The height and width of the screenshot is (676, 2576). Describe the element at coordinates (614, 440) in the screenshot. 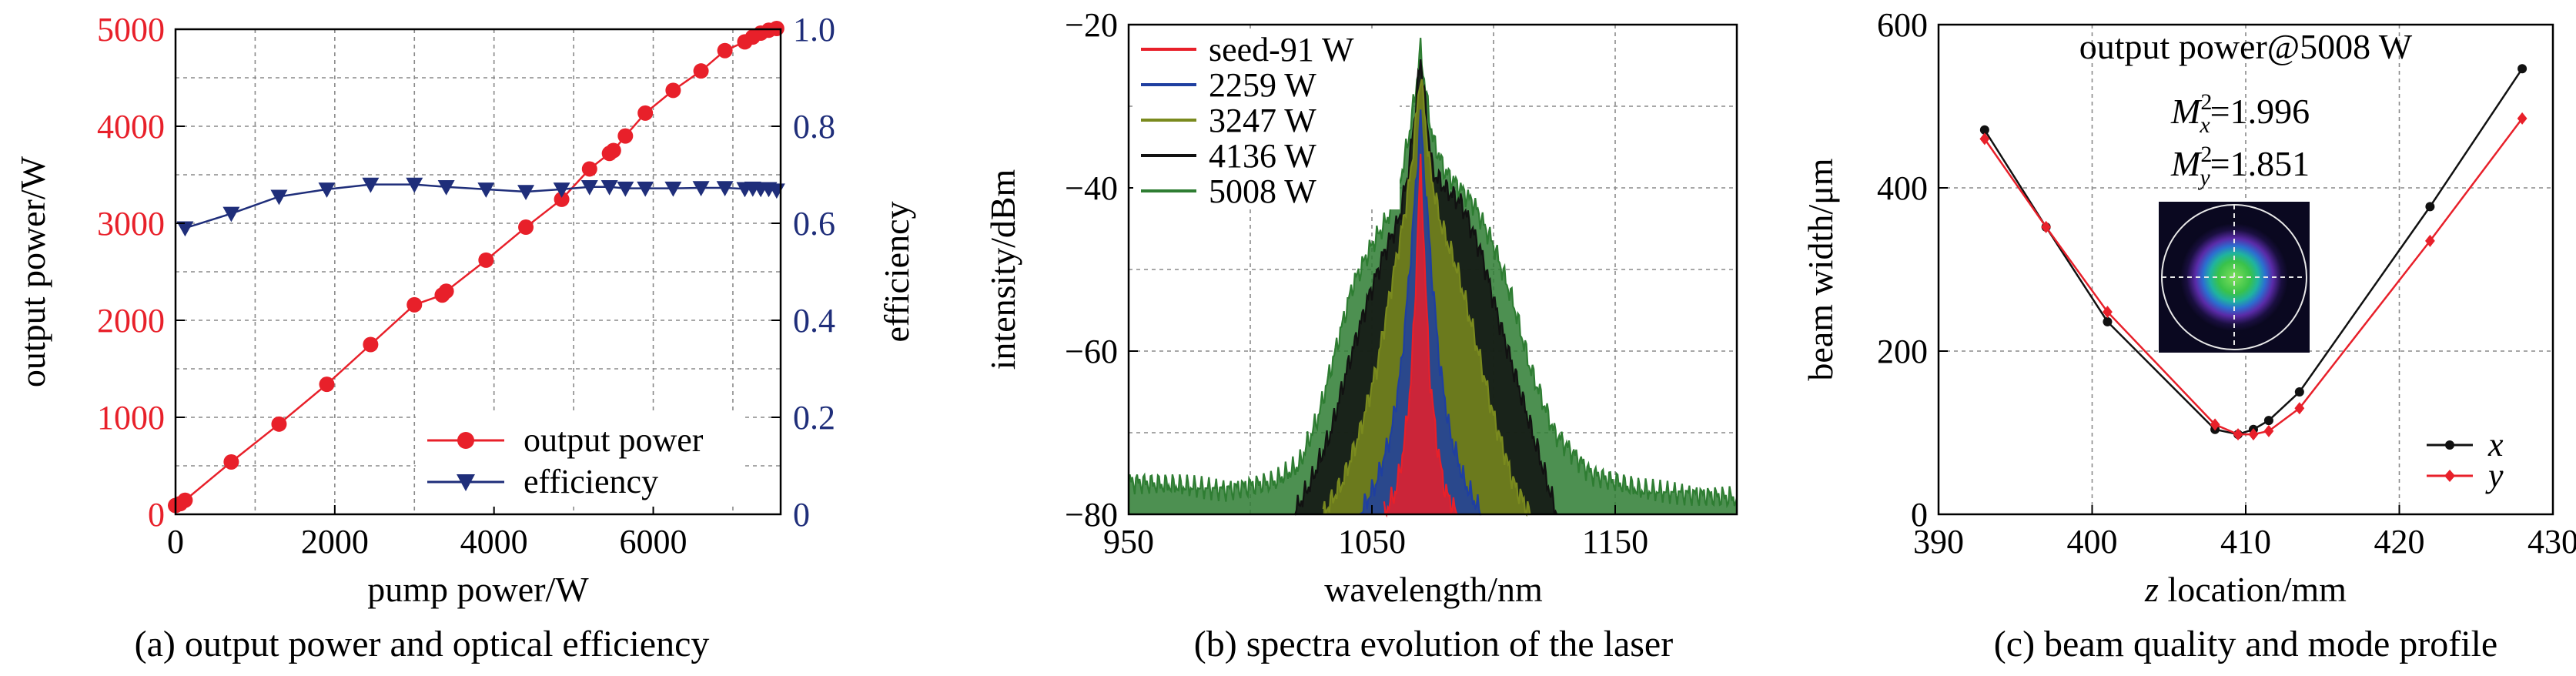

I see `panel-a-legend-label-power: output power` at that location.